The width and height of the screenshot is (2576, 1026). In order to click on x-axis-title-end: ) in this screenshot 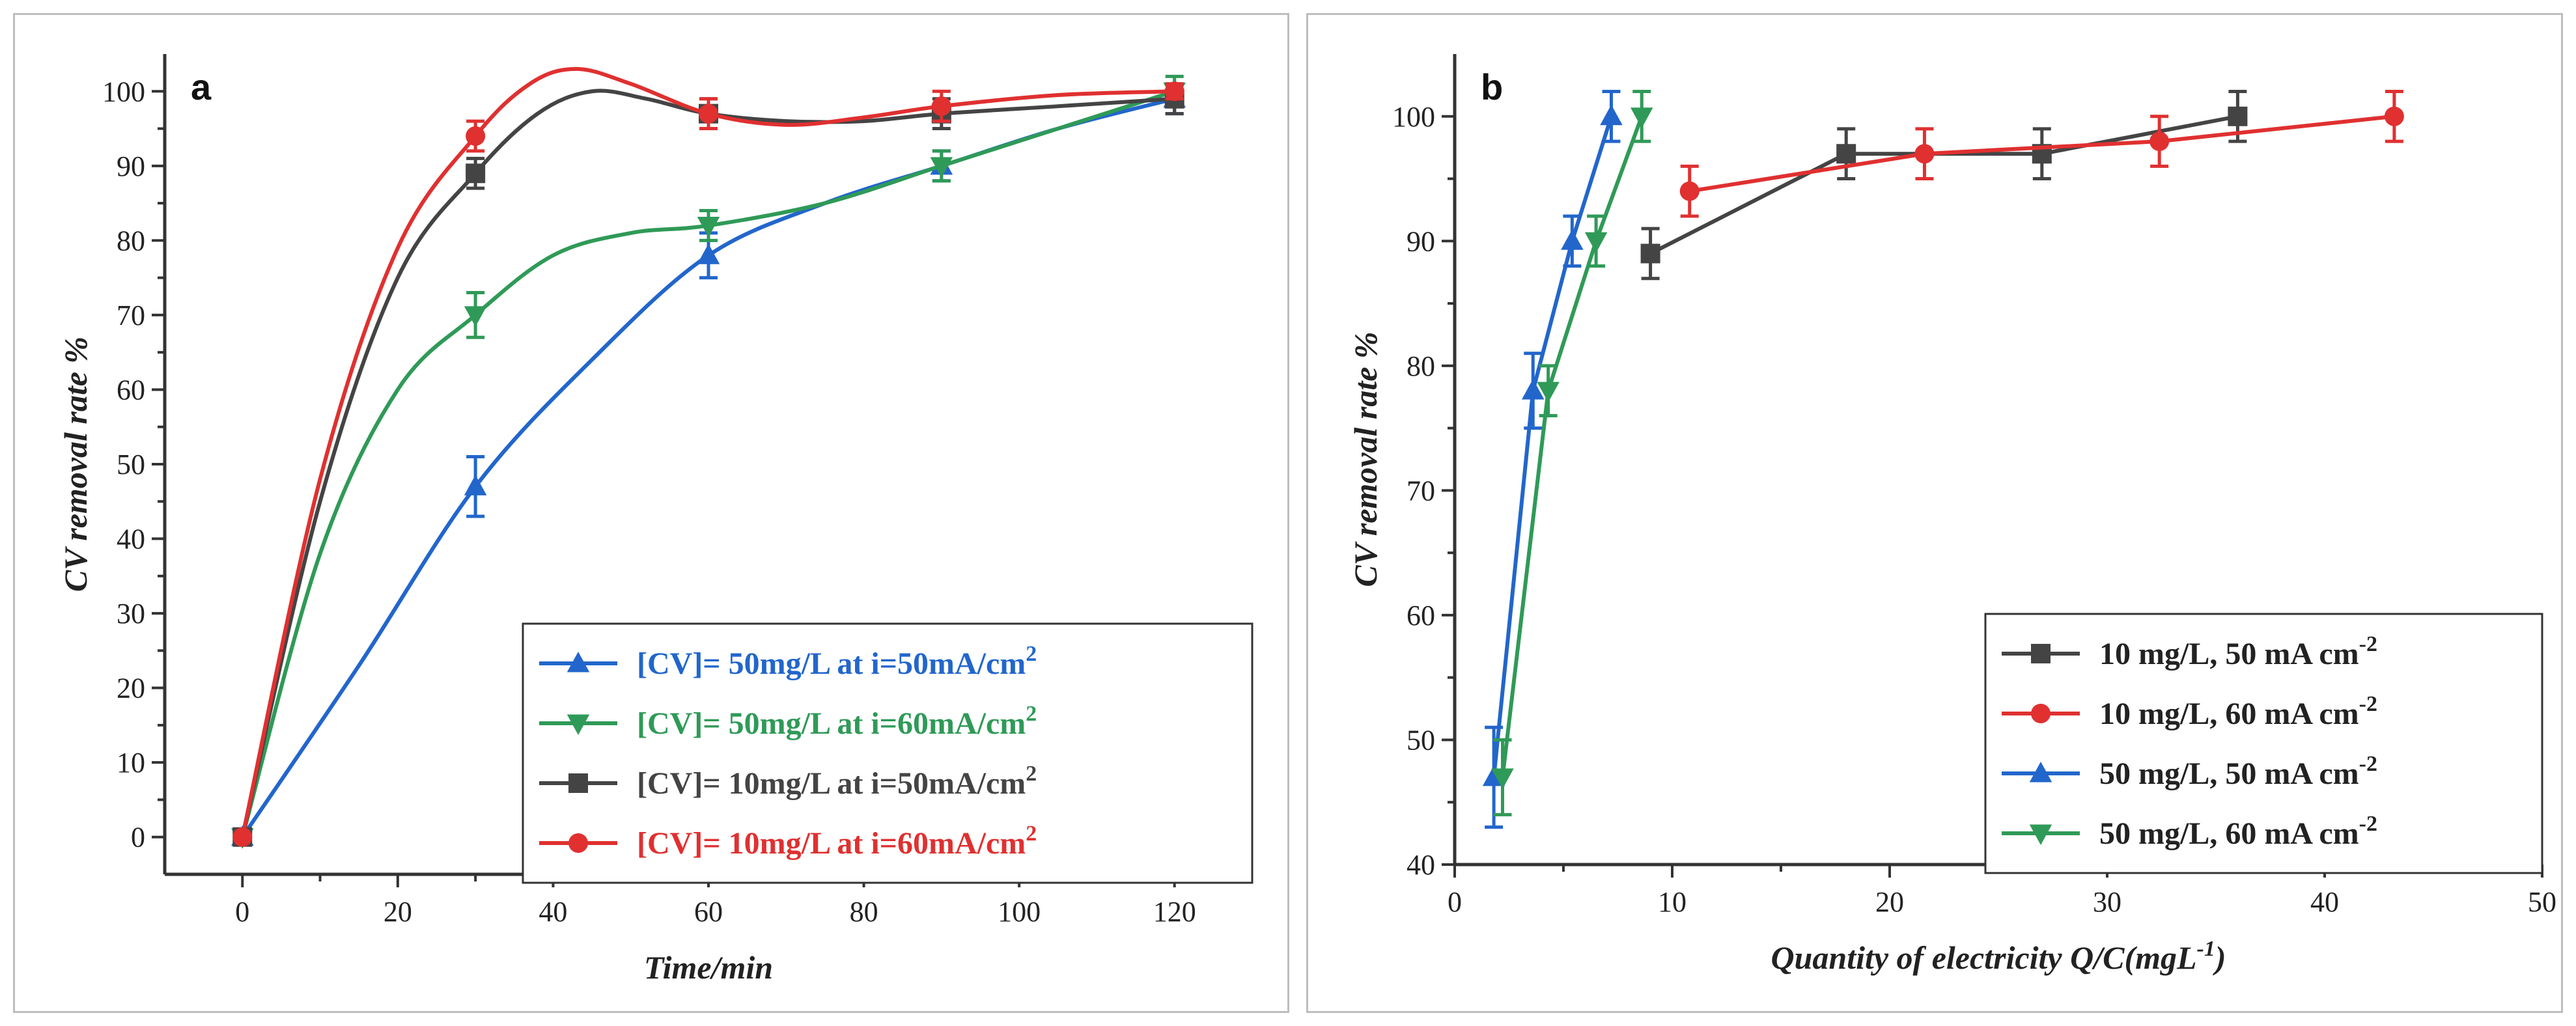, I will do `click(2220, 957)`.